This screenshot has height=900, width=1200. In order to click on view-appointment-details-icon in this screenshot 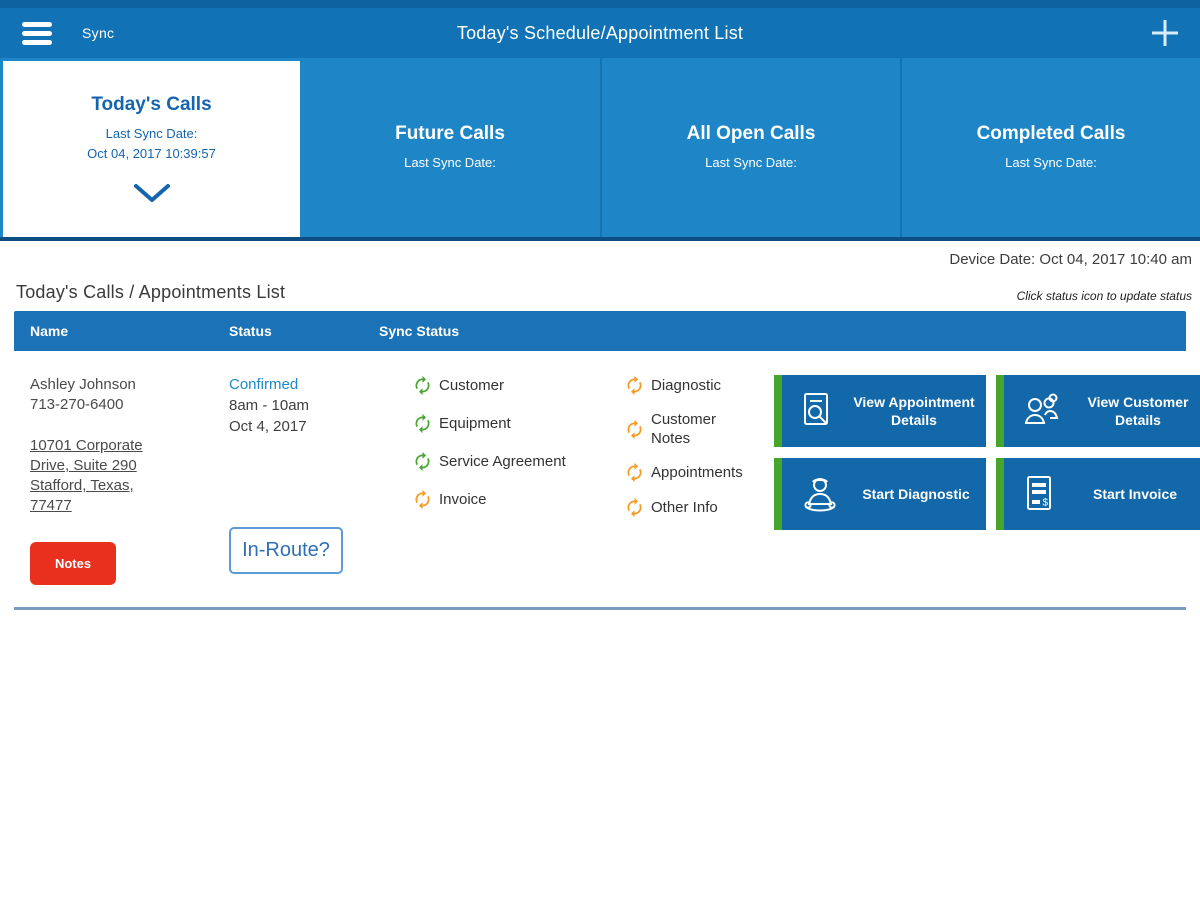, I will do `click(818, 411)`.